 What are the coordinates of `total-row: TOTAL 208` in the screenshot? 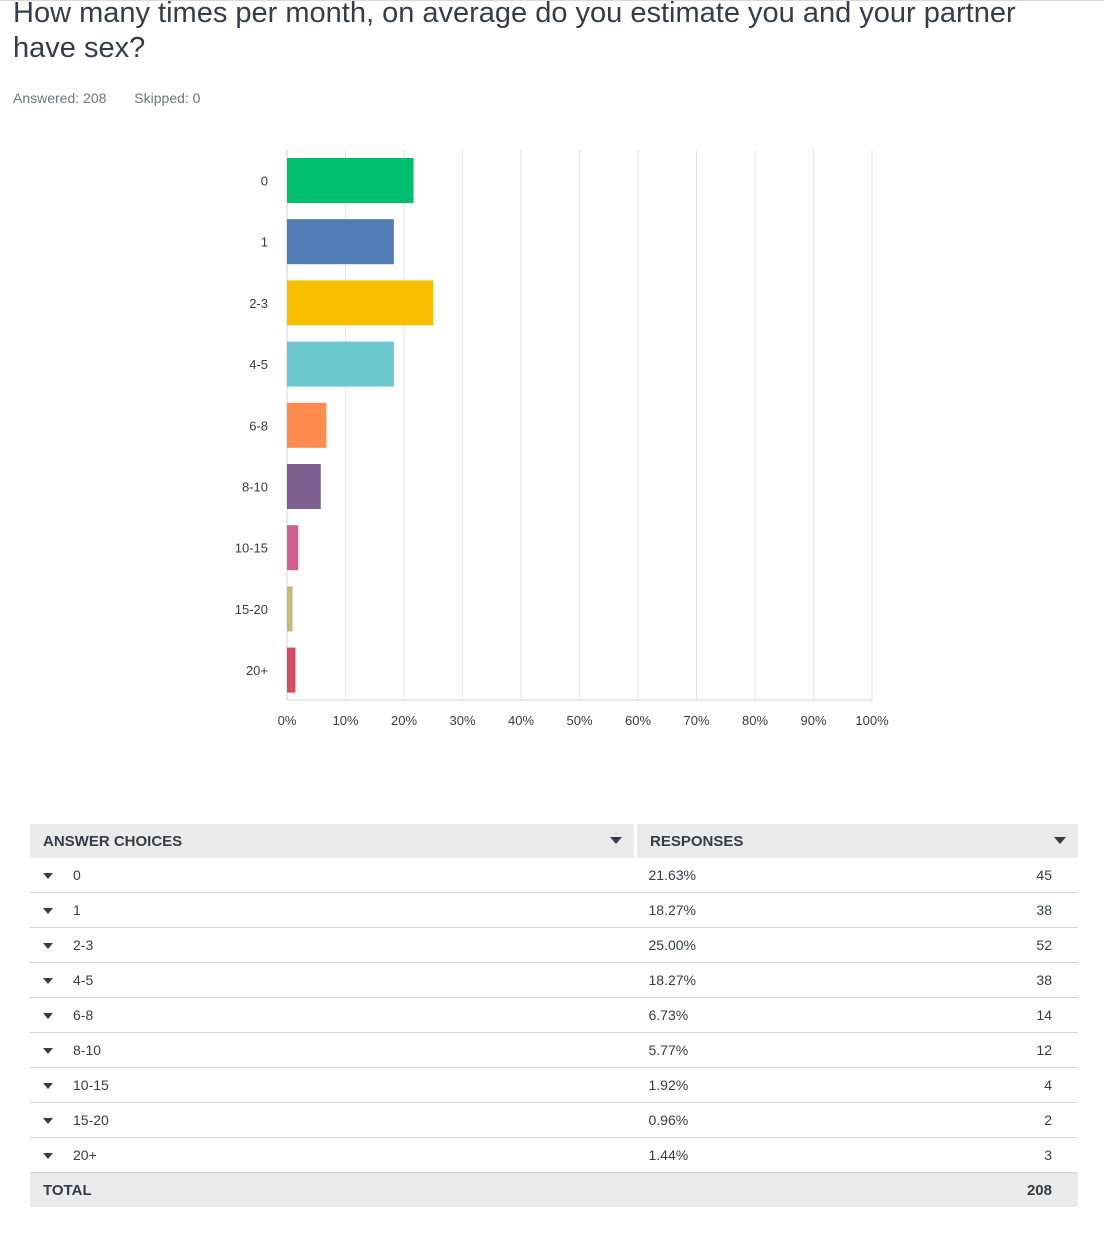 It's located at (554, 1189).